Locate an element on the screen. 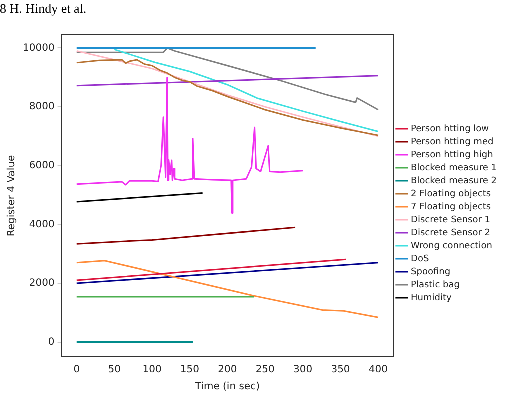 The image size is (509, 397). legend-label: Blocked measure 1 is located at coordinates (454, 168).